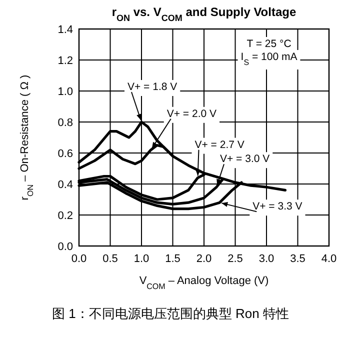 The image size is (341, 341). I want to click on x-tick-label: 2.5, so click(235, 259).